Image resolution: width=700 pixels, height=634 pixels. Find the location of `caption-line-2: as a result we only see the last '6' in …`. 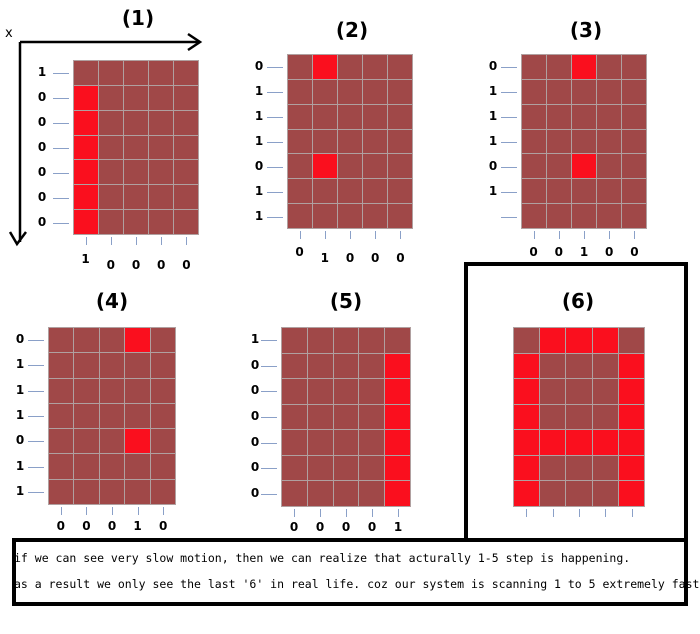

caption-line-2: as a result we only see the last '6' in … is located at coordinates (357, 584).